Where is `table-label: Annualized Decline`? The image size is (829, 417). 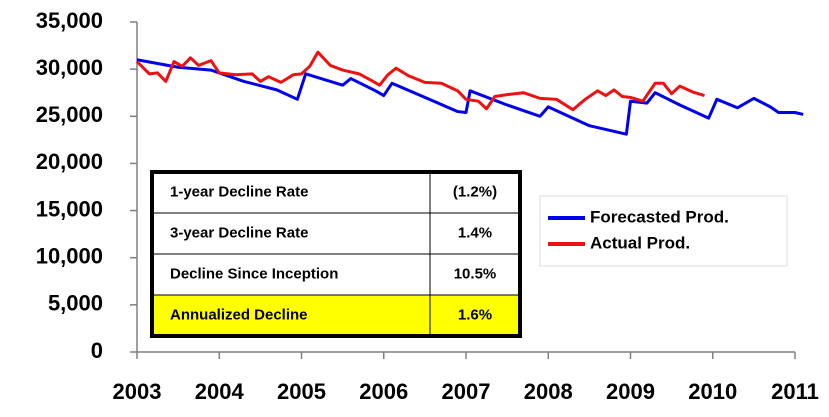 table-label: Annualized Decline is located at coordinates (239, 314).